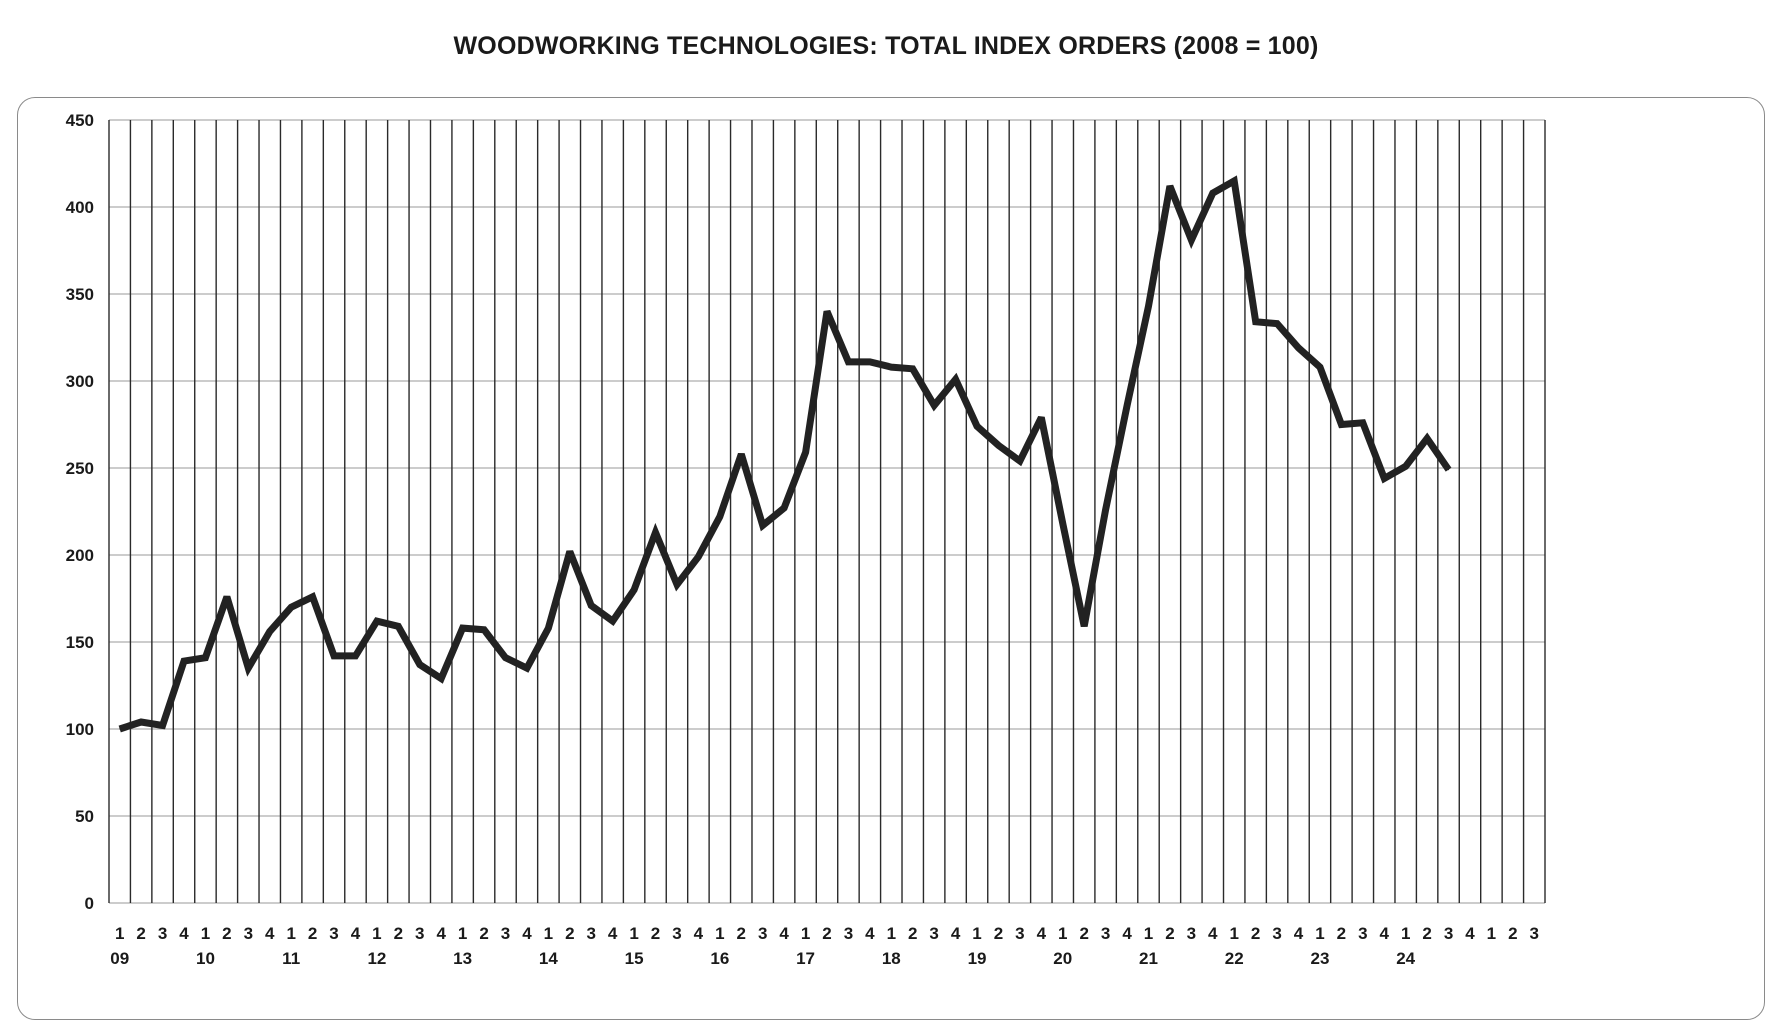 This screenshot has width=1772, height=1027. Describe the element at coordinates (805, 958) in the screenshot. I see `x-year-label: 17` at that location.